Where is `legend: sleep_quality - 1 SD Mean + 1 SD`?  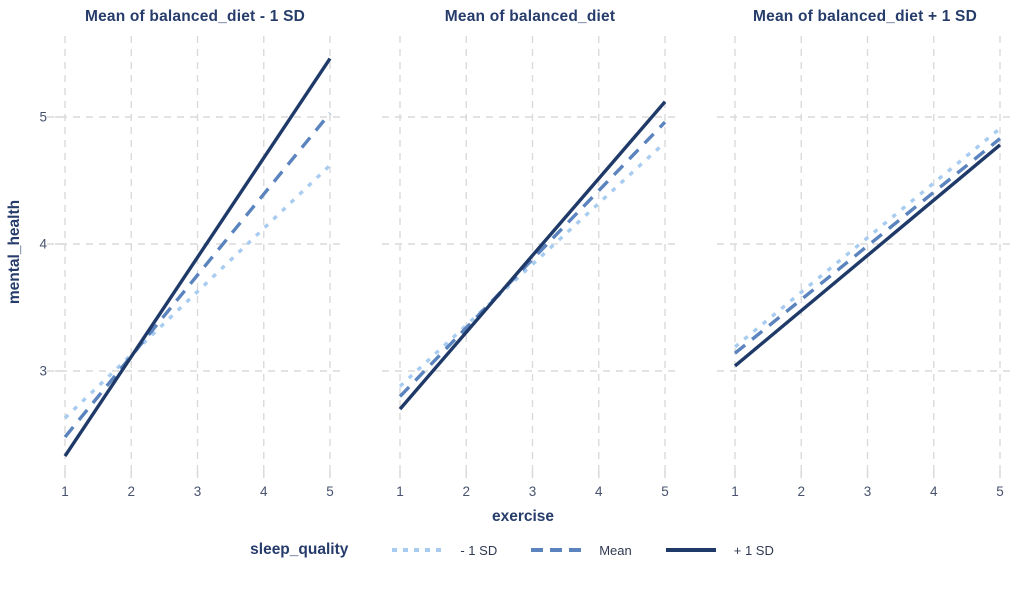
legend: sleep_quality - 1 SD Mean + 1 SD is located at coordinates (512, 550).